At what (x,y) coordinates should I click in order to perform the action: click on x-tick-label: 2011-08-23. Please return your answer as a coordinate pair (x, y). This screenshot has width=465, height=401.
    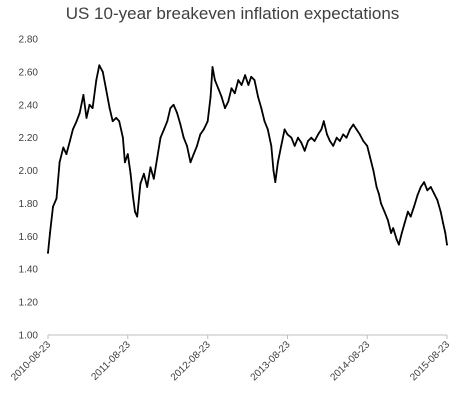
    Looking at the image, I should click on (111, 361).